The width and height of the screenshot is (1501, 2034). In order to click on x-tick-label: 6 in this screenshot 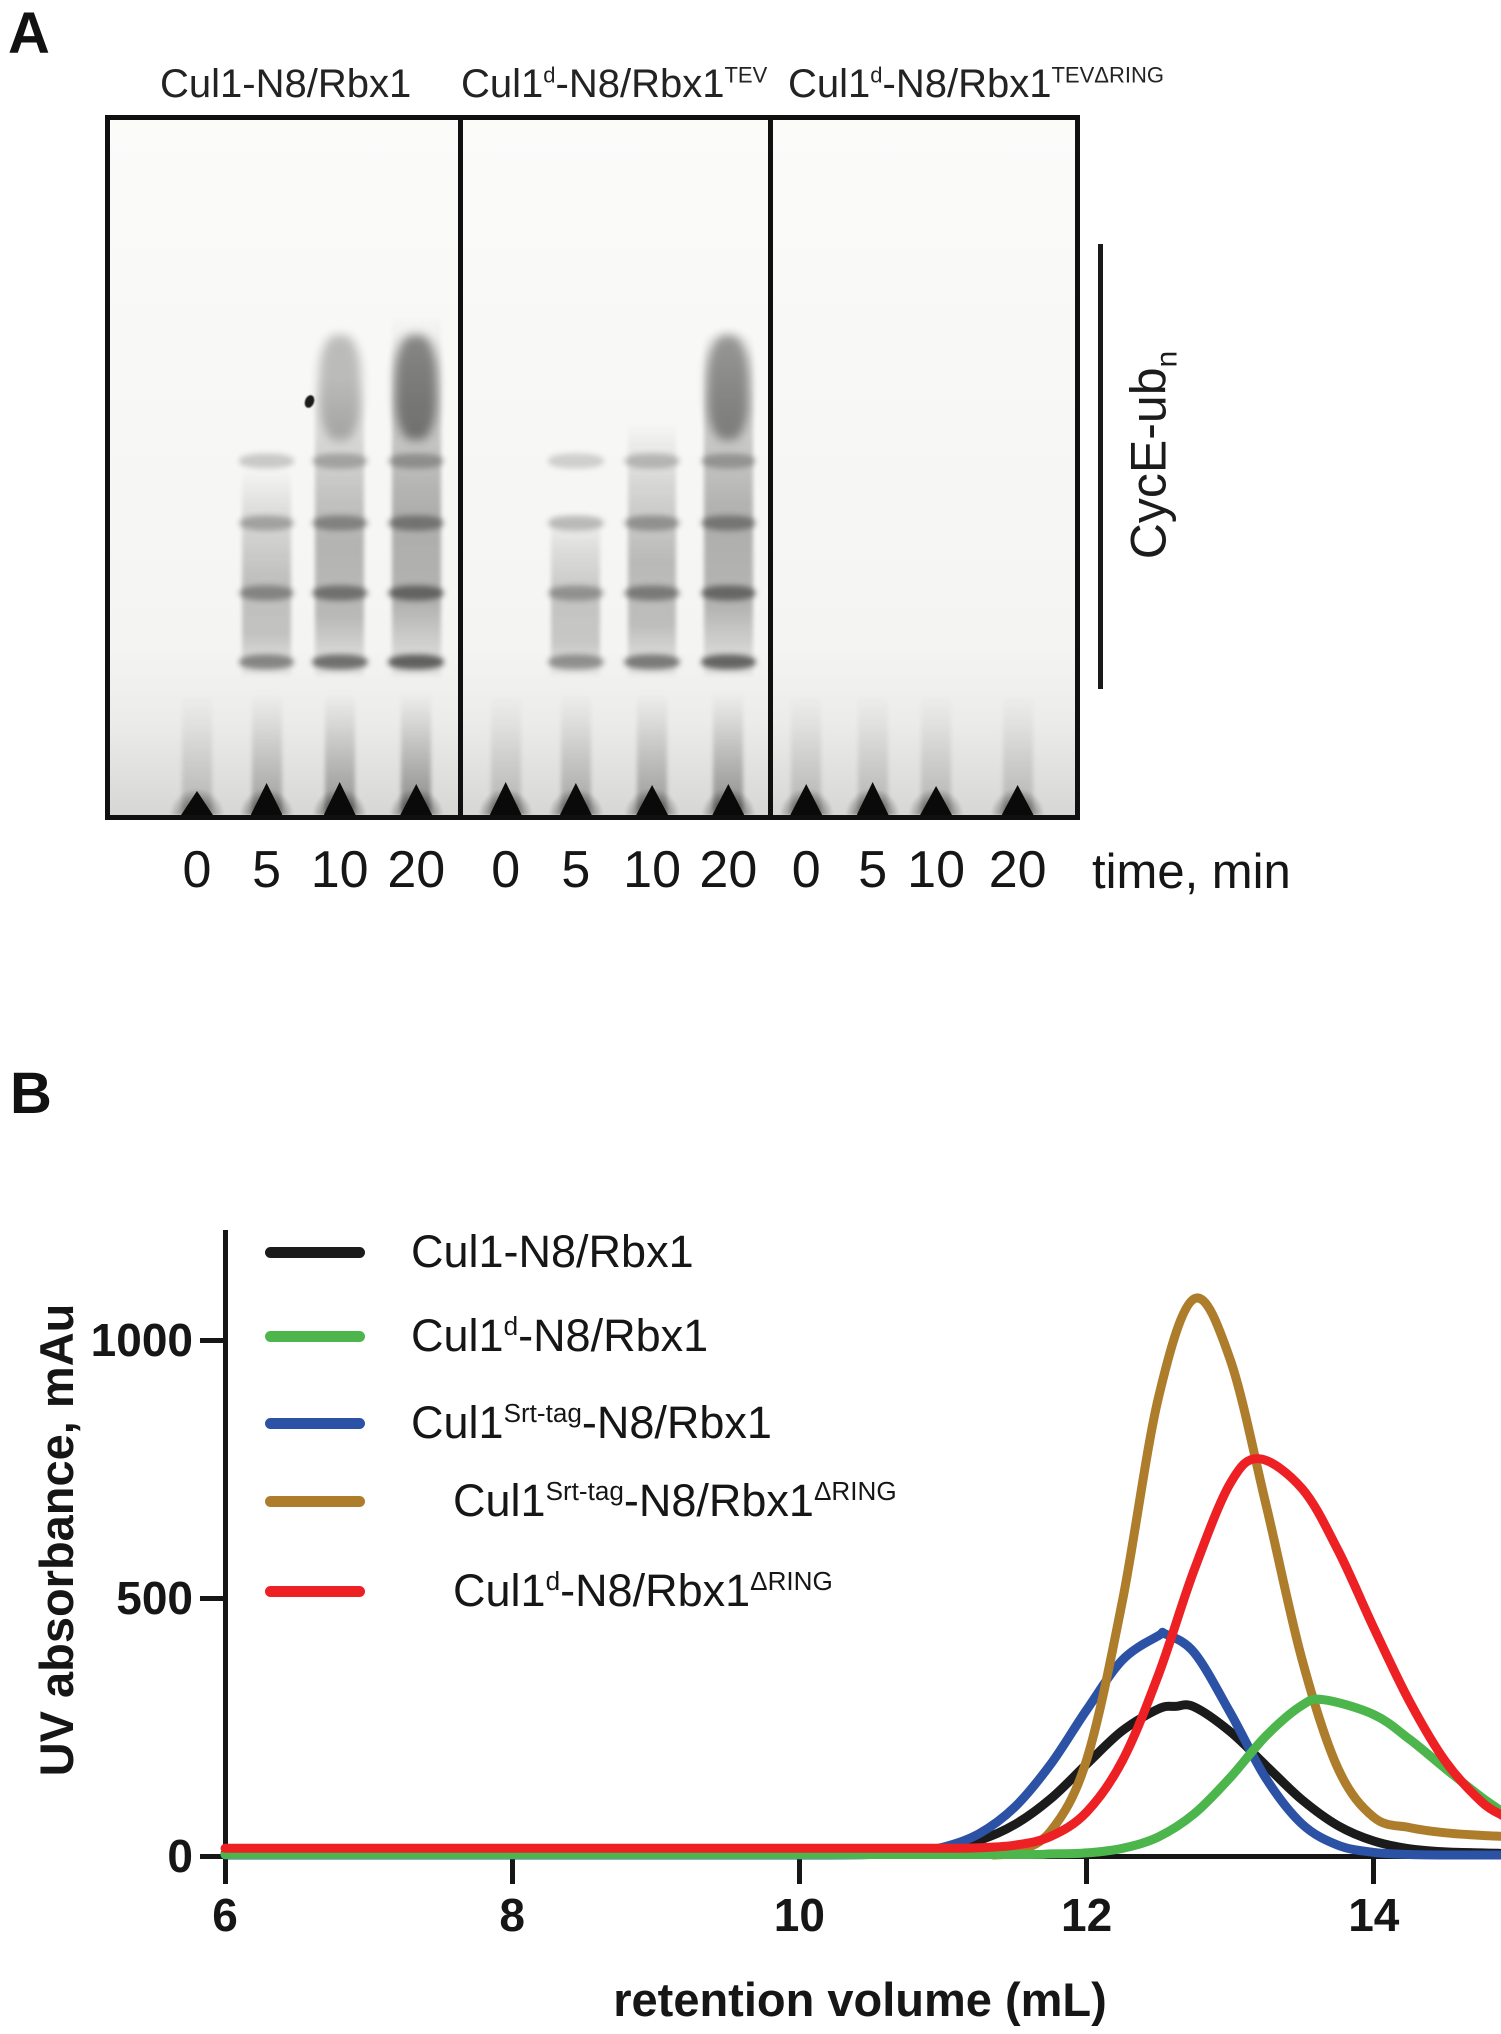, I will do `click(225, 1915)`.